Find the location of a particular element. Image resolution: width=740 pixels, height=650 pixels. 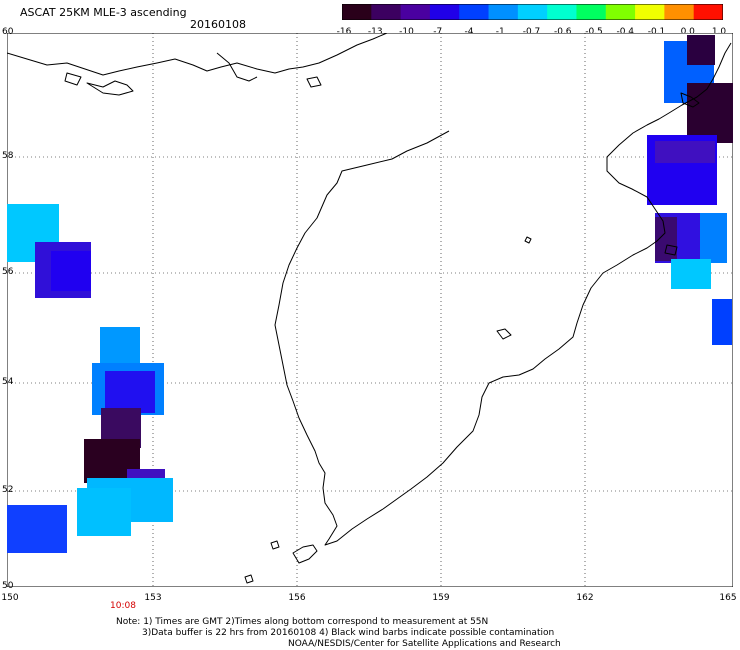

colorbar-tick-label: -13 is located at coordinates (375, 32).